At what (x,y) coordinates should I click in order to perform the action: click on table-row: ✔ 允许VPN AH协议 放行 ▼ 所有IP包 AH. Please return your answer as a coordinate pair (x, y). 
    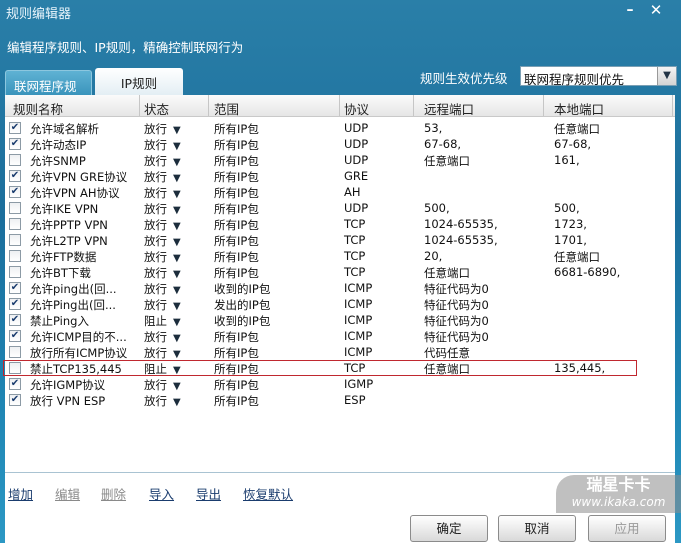
    Looking at the image, I should click on (340, 192).